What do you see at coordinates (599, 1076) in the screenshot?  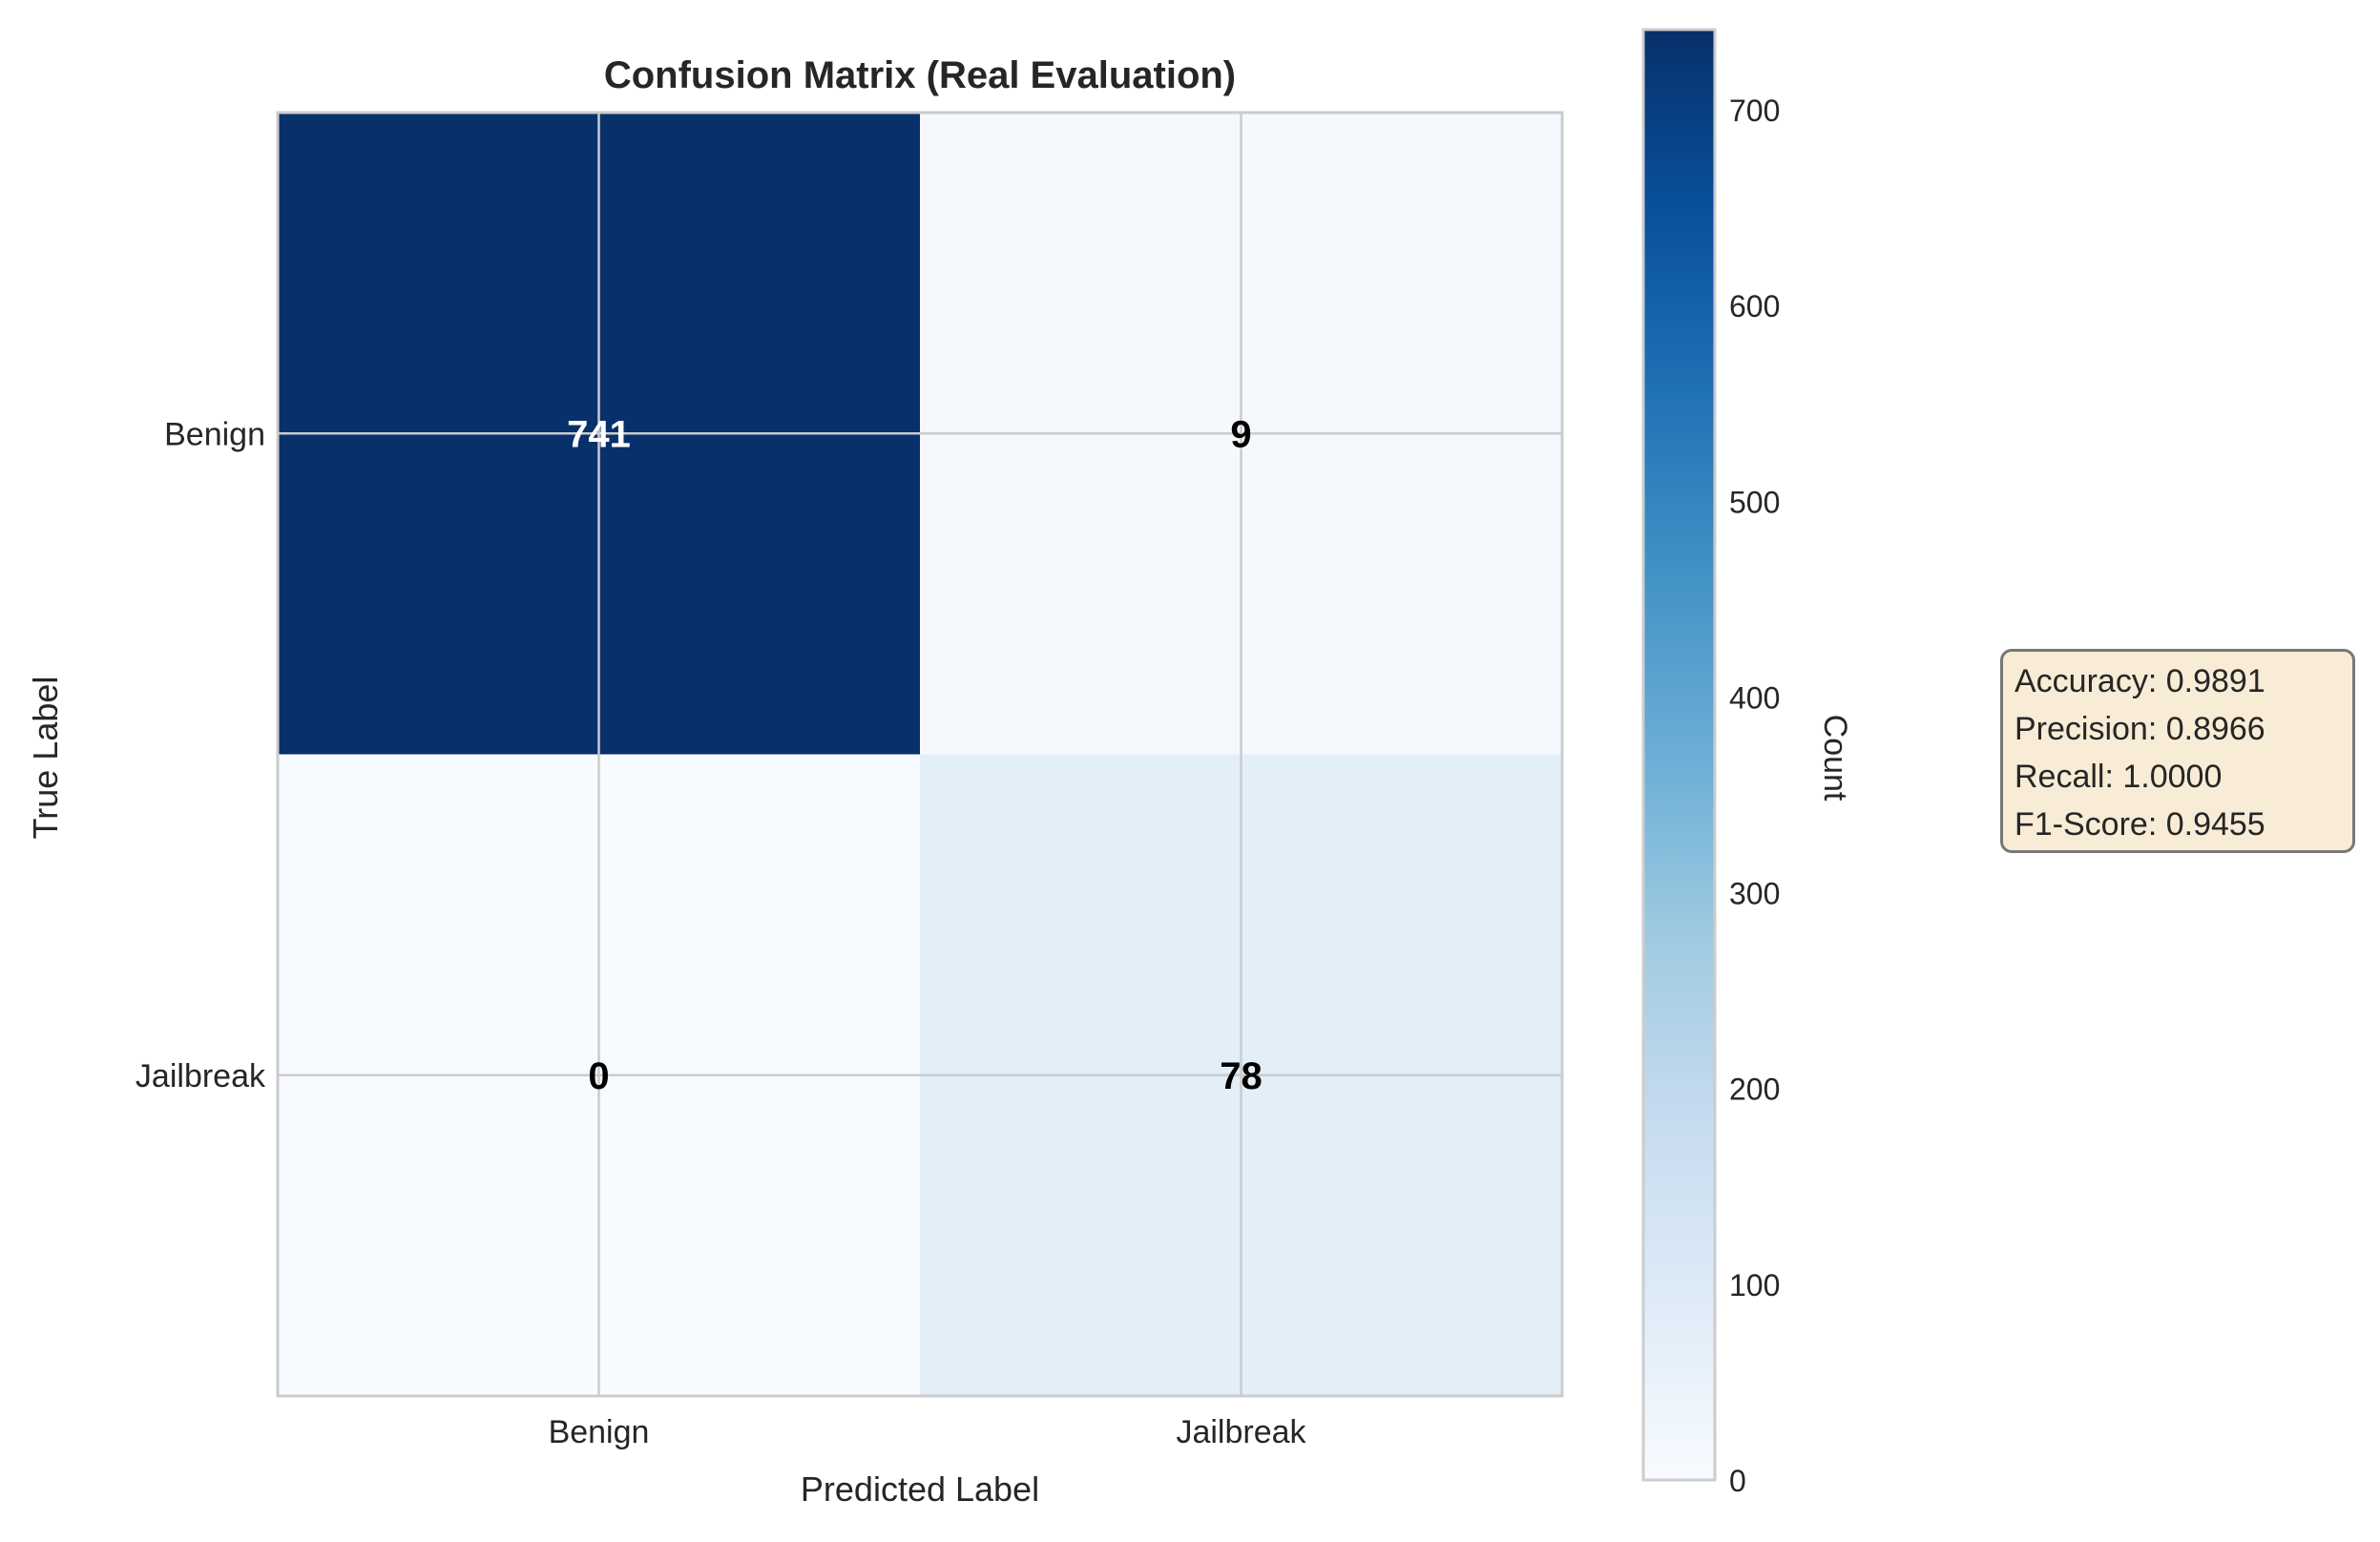 I see `cell-value-label: 0` at bounding box center [599, 1076].